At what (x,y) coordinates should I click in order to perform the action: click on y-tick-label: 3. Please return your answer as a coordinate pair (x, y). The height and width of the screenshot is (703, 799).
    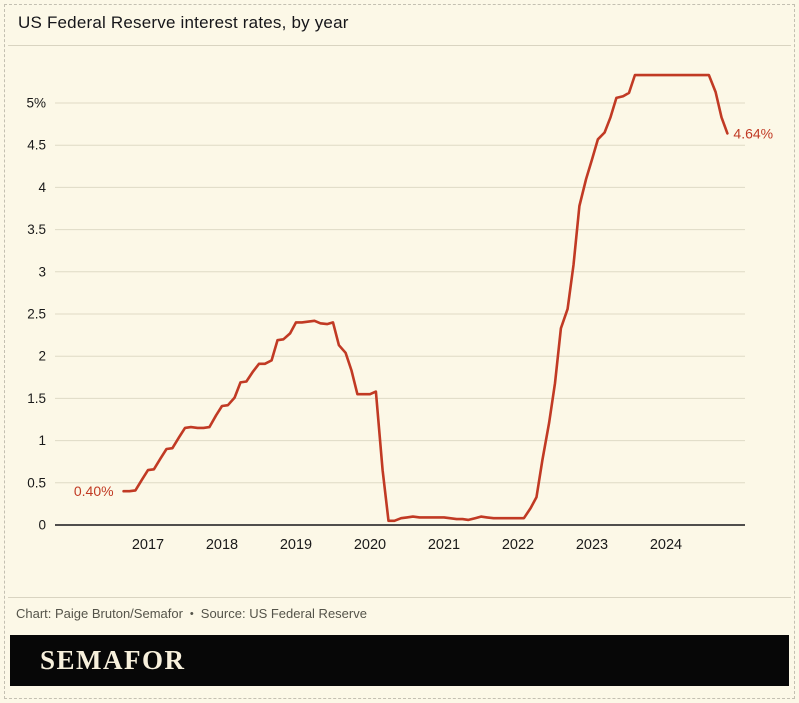
    Looking at the image, I should click on (42, 271).